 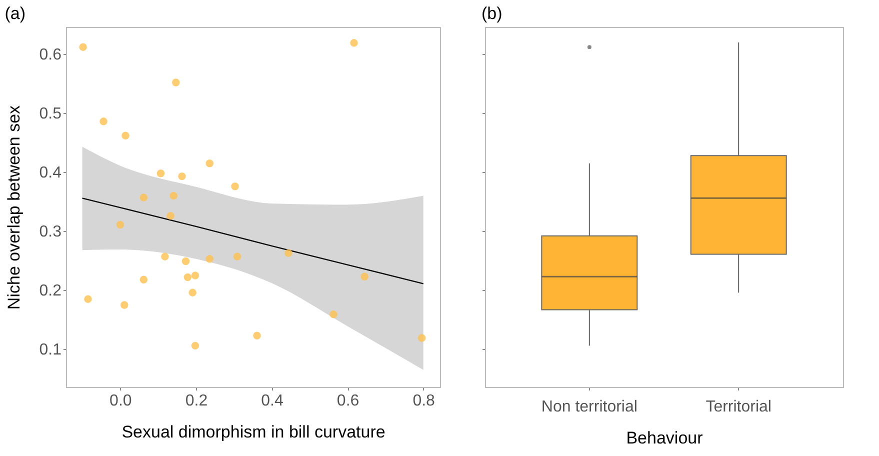 I want to click on x-tick-label: 0.8, so click(x=424, y=401).